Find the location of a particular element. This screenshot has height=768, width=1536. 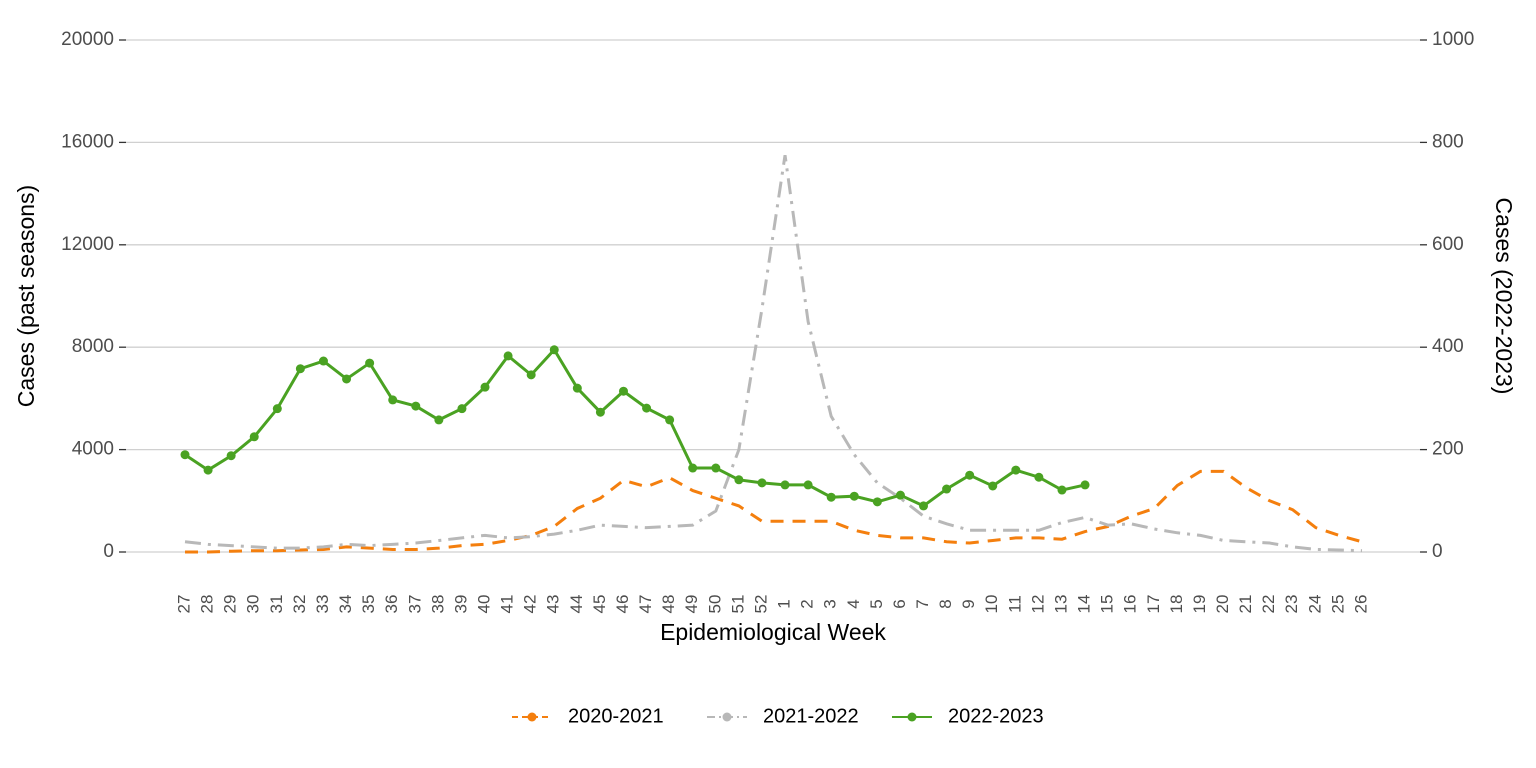

y-tick-label: 0 is located at coordinates (108, 551).